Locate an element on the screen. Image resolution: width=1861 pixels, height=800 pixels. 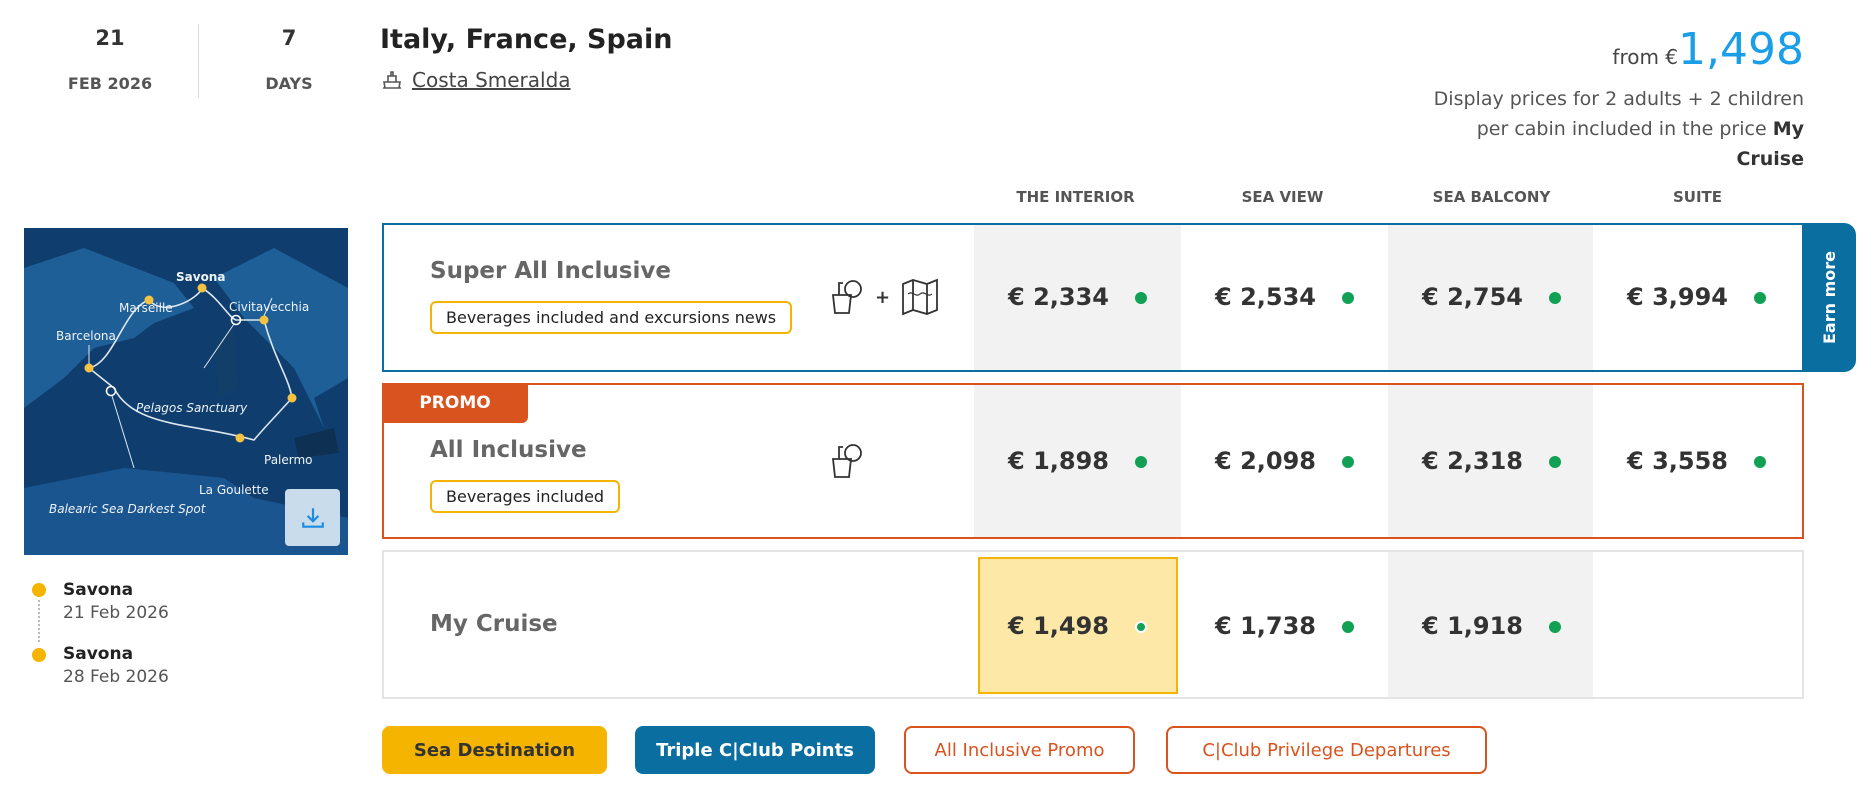
fare-tag: Beverages included is located at coordinates (525, 496).